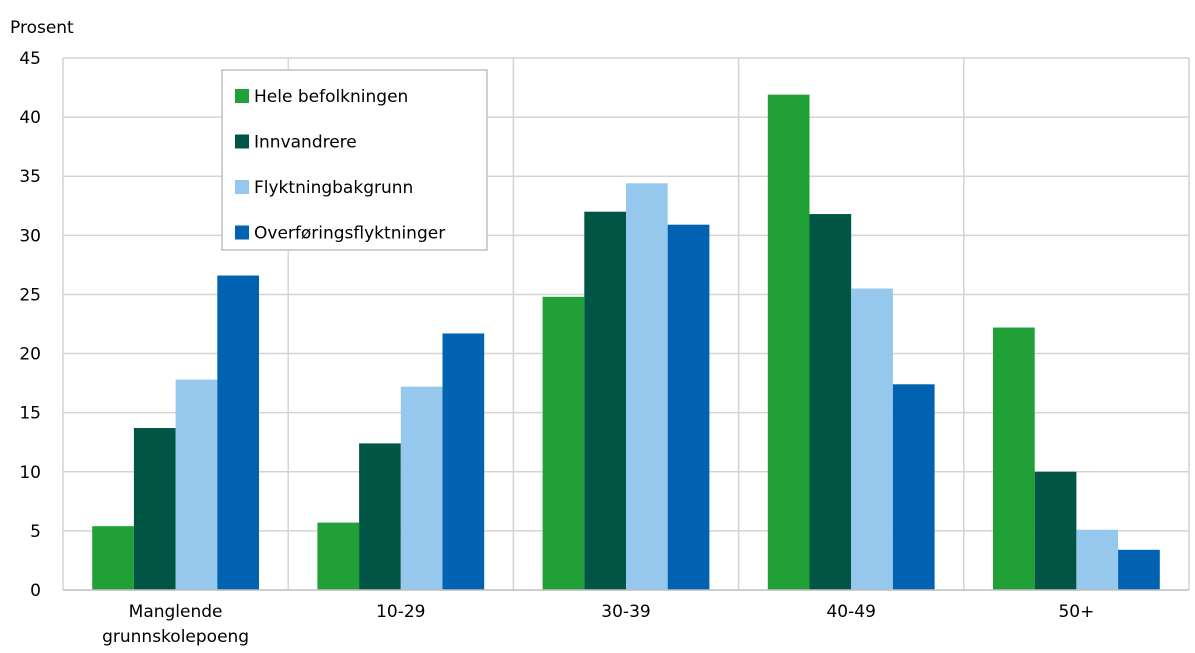  Describe the element at coordinates (30, 295) in the screenshot. I see `y-tick-label: 25` at that location.